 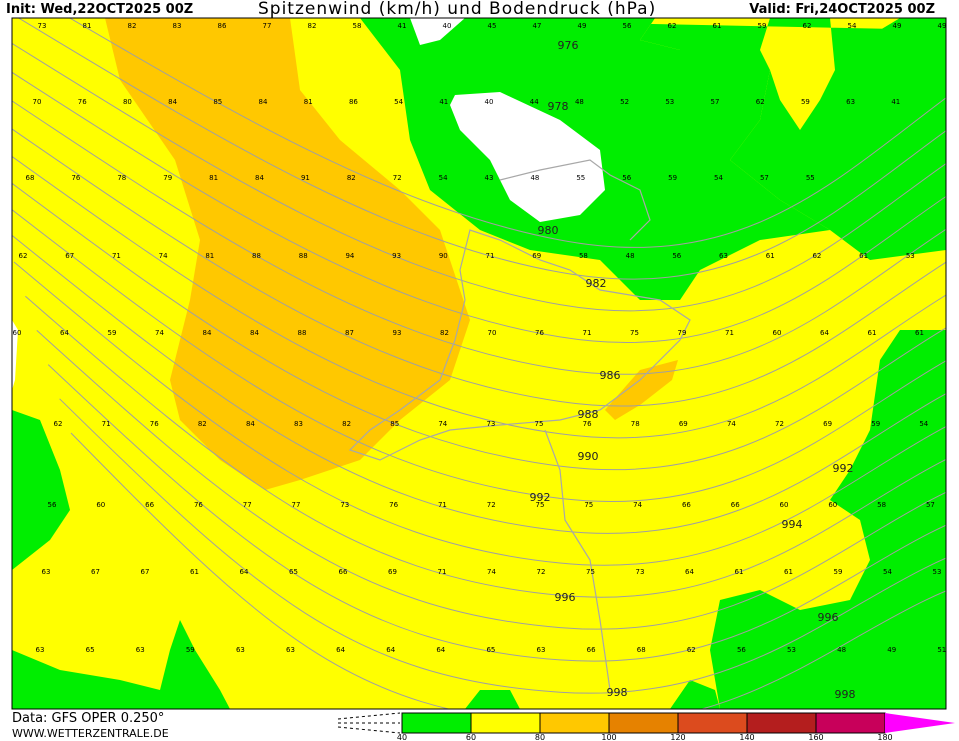 What do you see at coordinates (527, 157) in the screenshot?
I see `calm-zone-center` at bounding box center [527, 157].